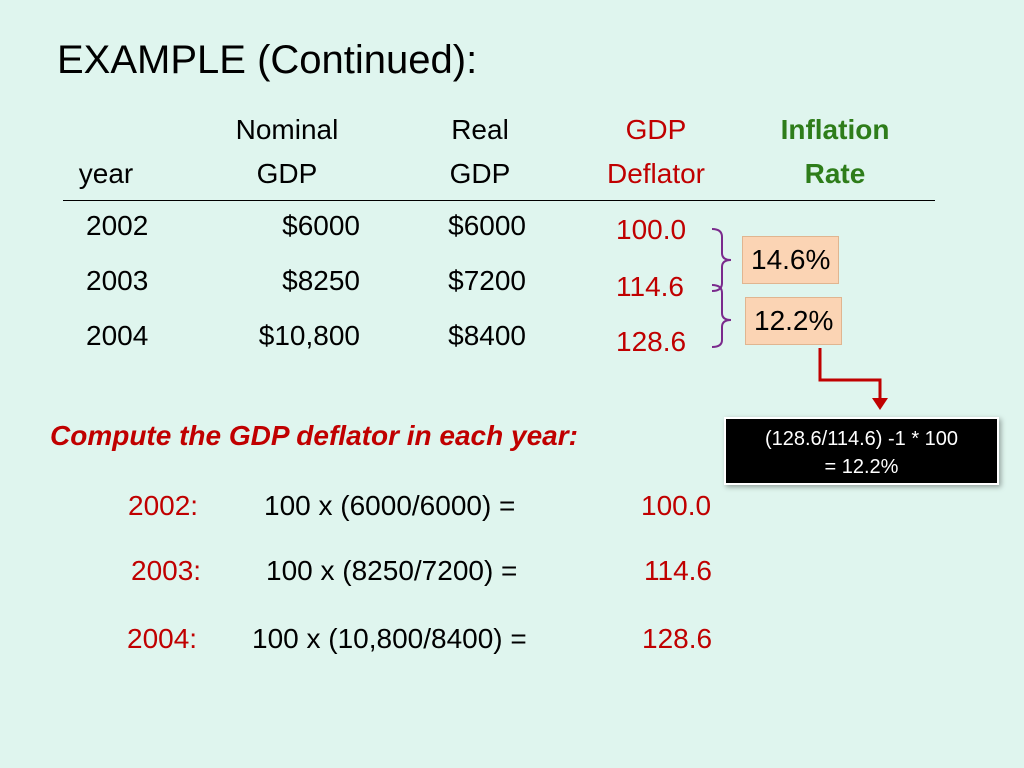  I want to click on calc-2002-formula: 100 x (6000/6000) =, so click(390, 505).